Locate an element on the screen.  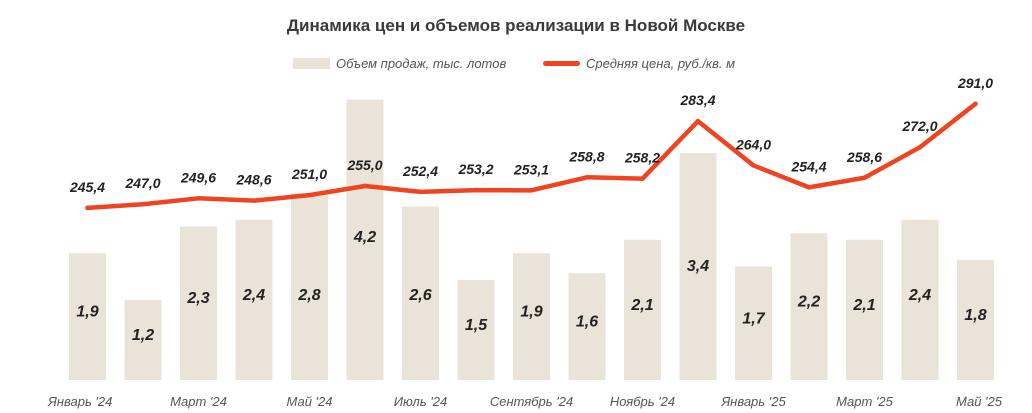
price-value-label: 258,8 is located at coordinates (586, 156).